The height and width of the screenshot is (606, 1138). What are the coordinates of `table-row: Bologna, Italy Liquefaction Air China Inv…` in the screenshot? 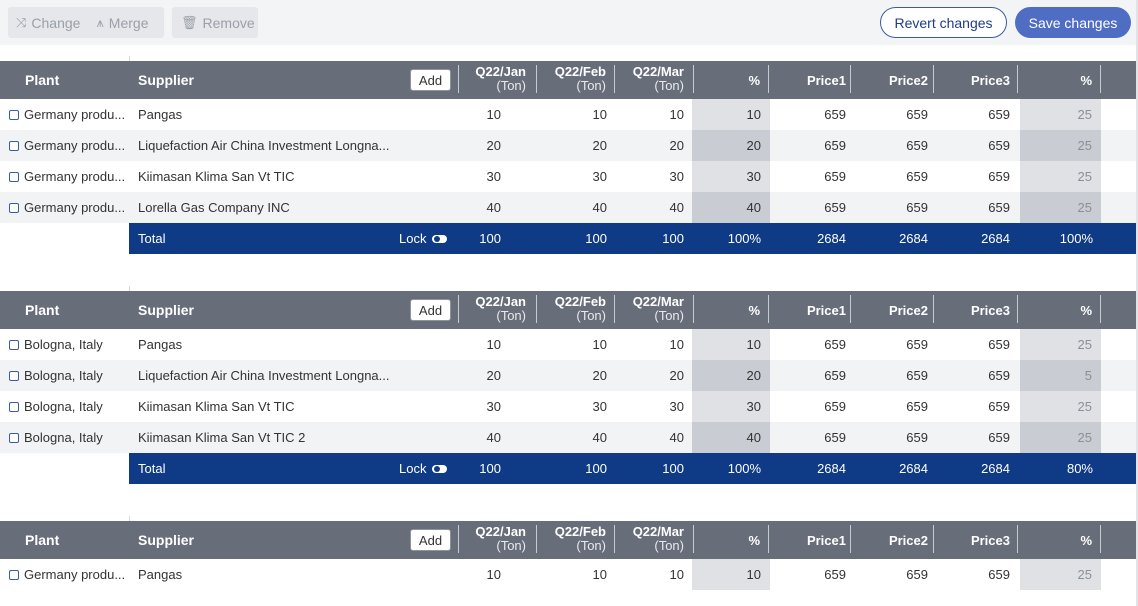 It's located at (569, 375).